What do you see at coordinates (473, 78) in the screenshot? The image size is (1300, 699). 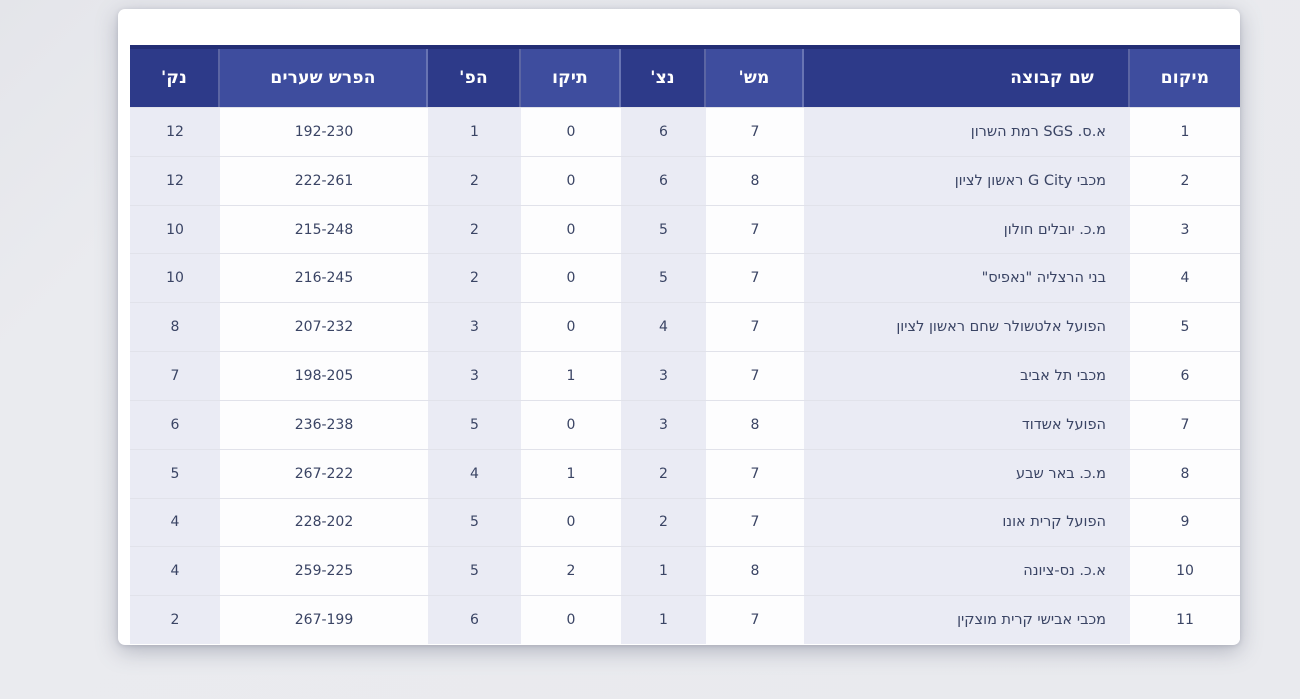 I see `column-header-losses-label: הפ'` at bounding box center [473, 78].